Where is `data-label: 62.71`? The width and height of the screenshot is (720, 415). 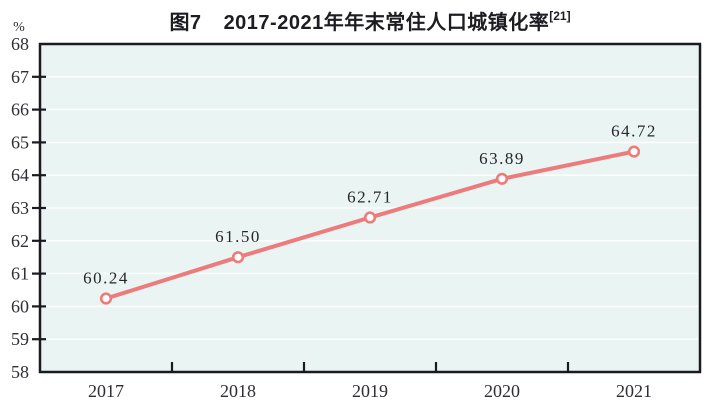
data-label: 62.71 is located at coordinates (370, 197).